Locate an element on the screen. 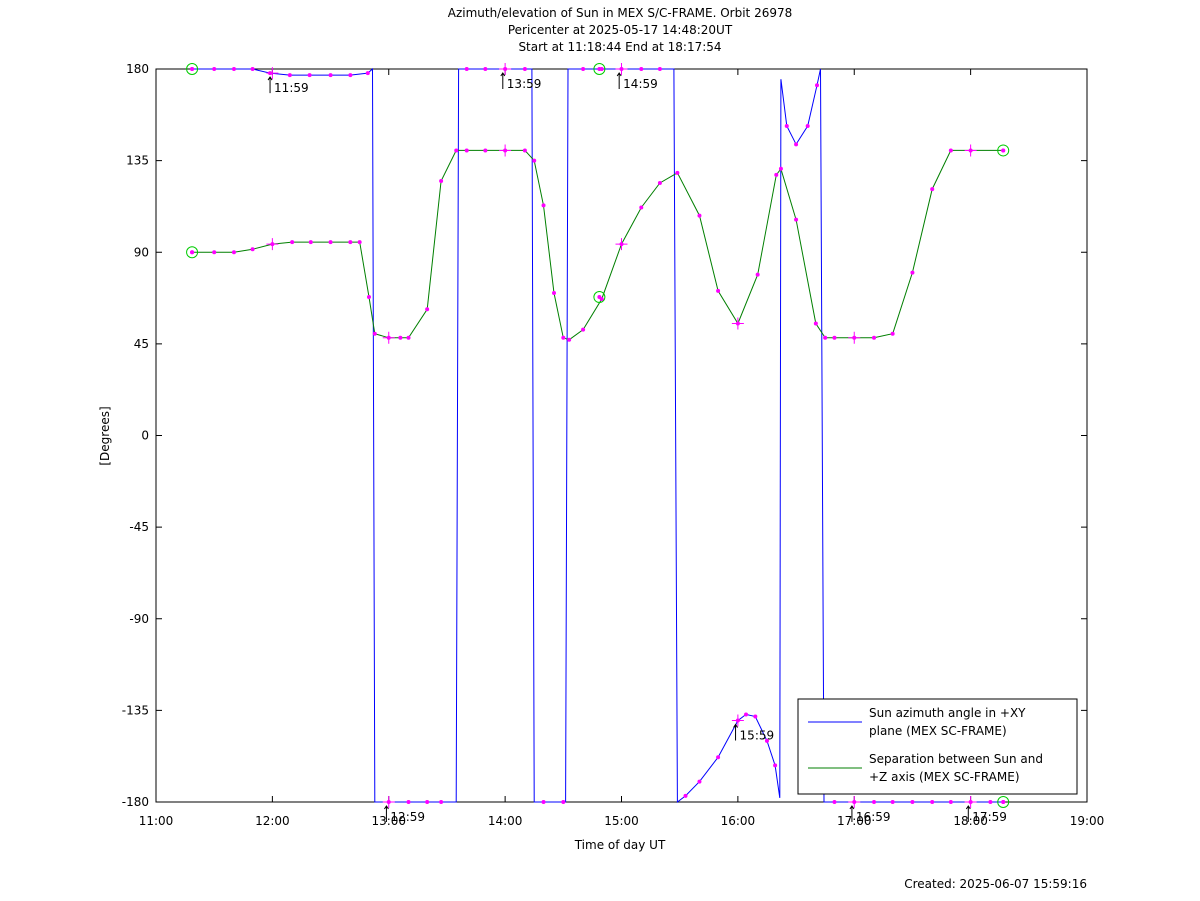 The image size is (1200, 901). annotation-label: 12:59 is located at coordinates (407, 817).